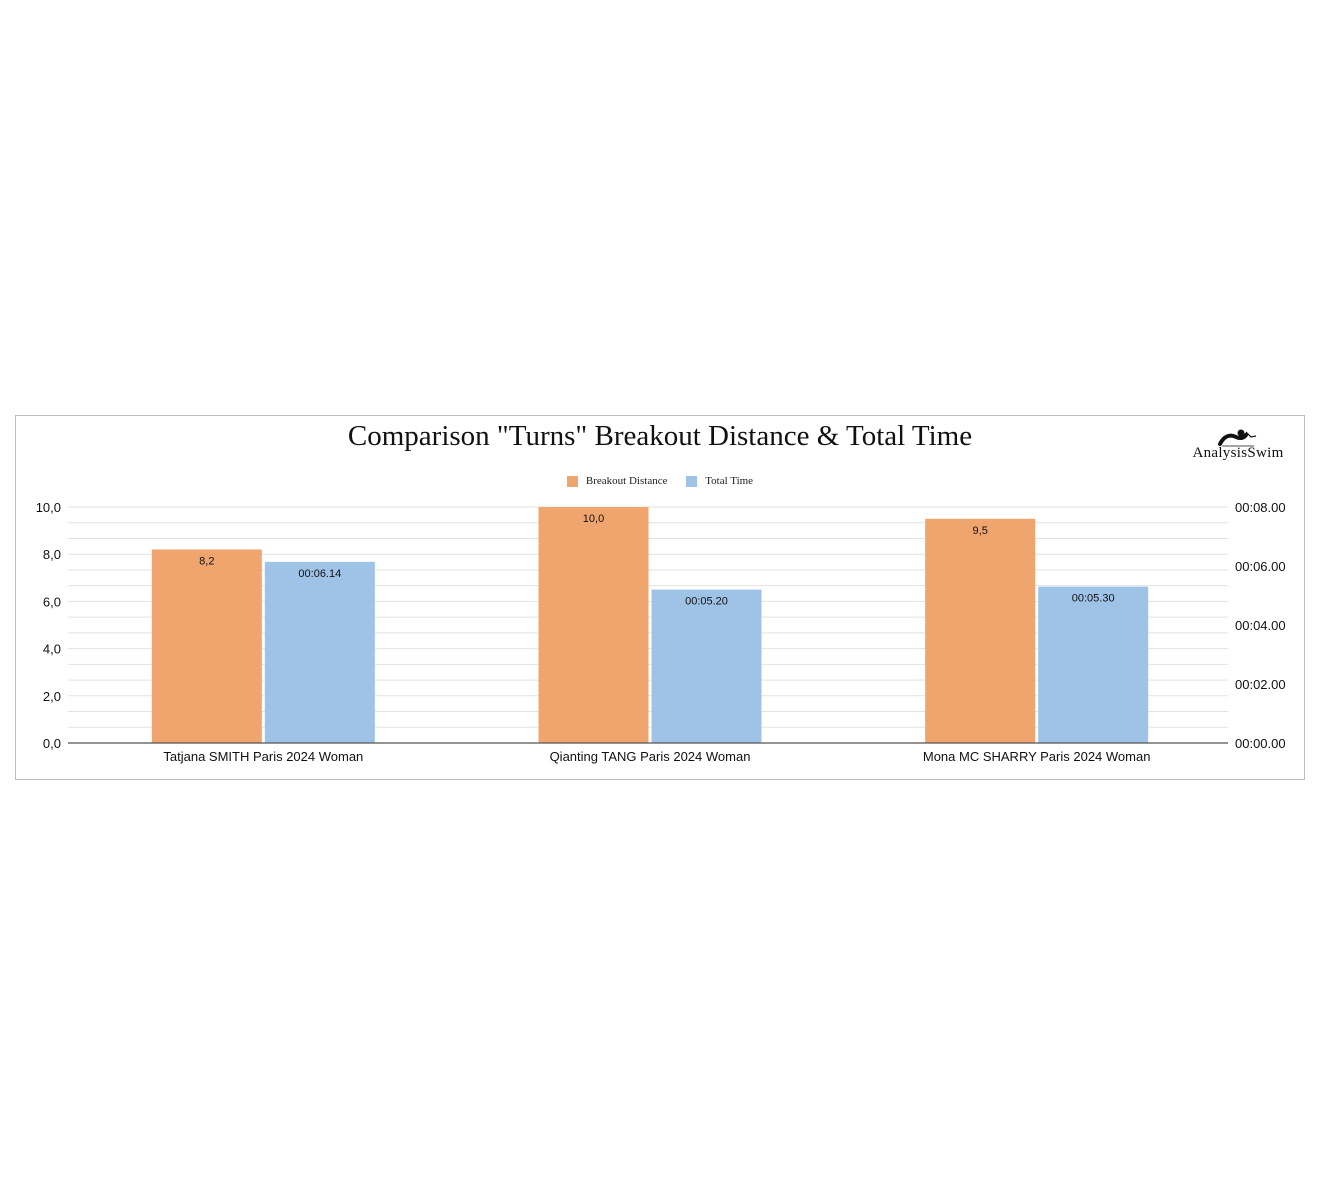 This screenshot has width=1320, height=1200. I want to click on legend-item-breakout: Breakout Distance, so click(617, 481).